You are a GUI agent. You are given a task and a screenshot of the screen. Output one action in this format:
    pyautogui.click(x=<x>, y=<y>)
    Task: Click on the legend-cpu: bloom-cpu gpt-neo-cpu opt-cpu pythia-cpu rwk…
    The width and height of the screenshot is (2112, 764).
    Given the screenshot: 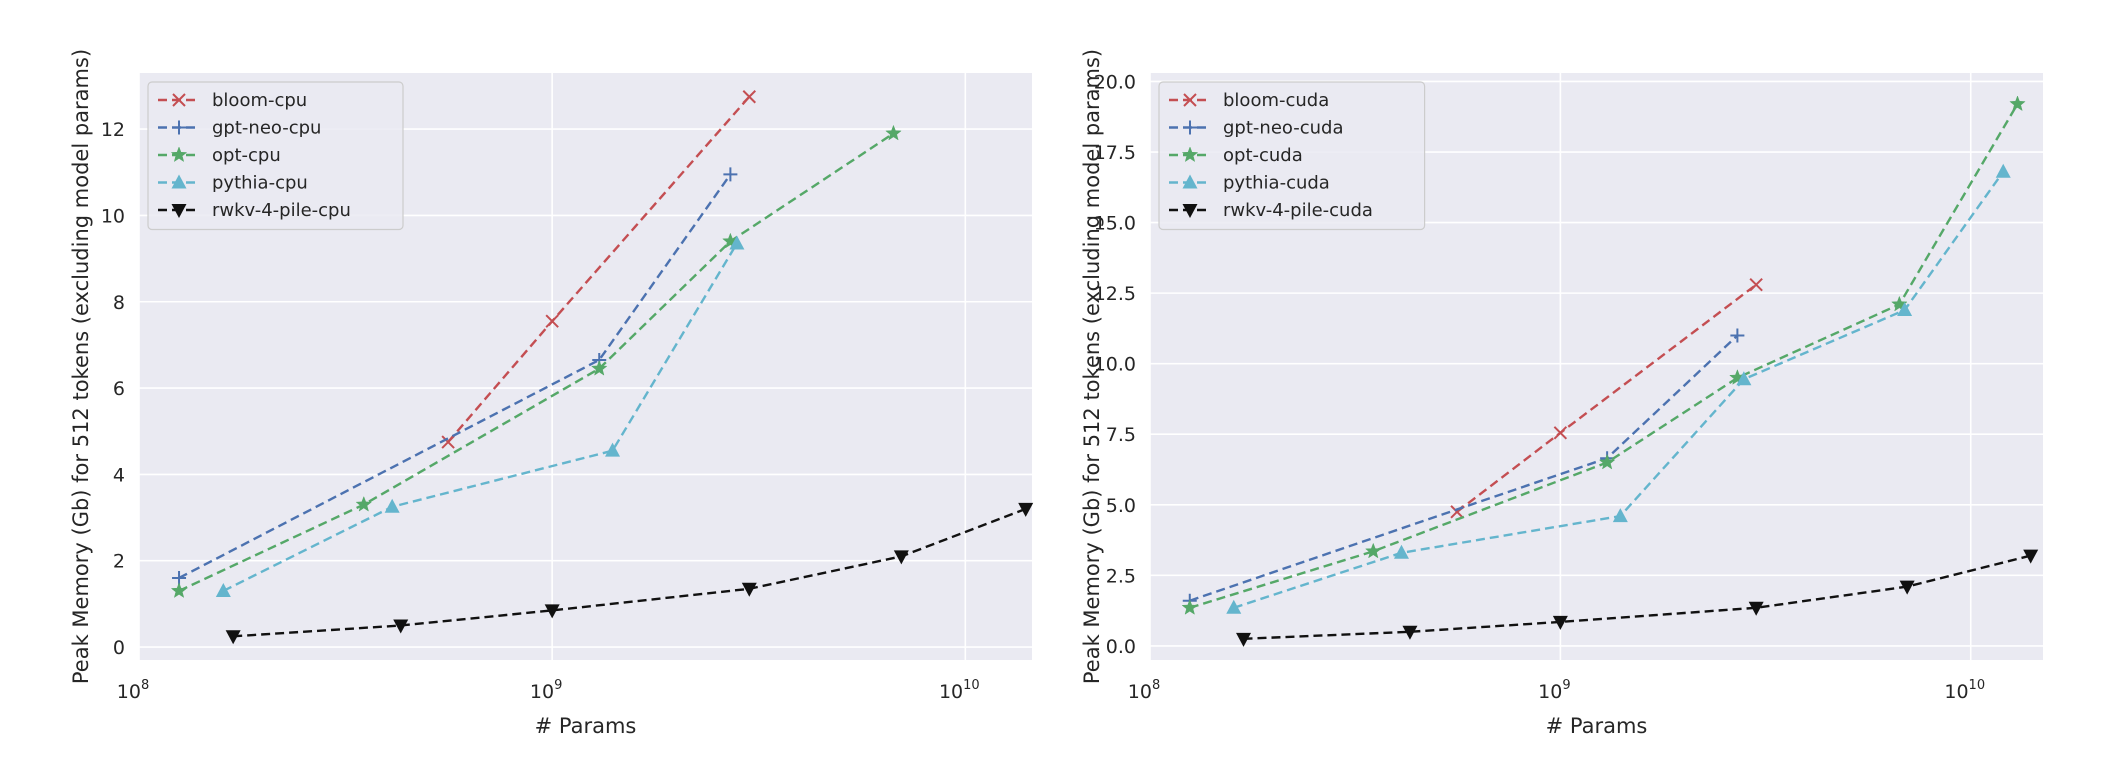 What is the action you would take?
    pyautogui.click(x=275, y=156)
    